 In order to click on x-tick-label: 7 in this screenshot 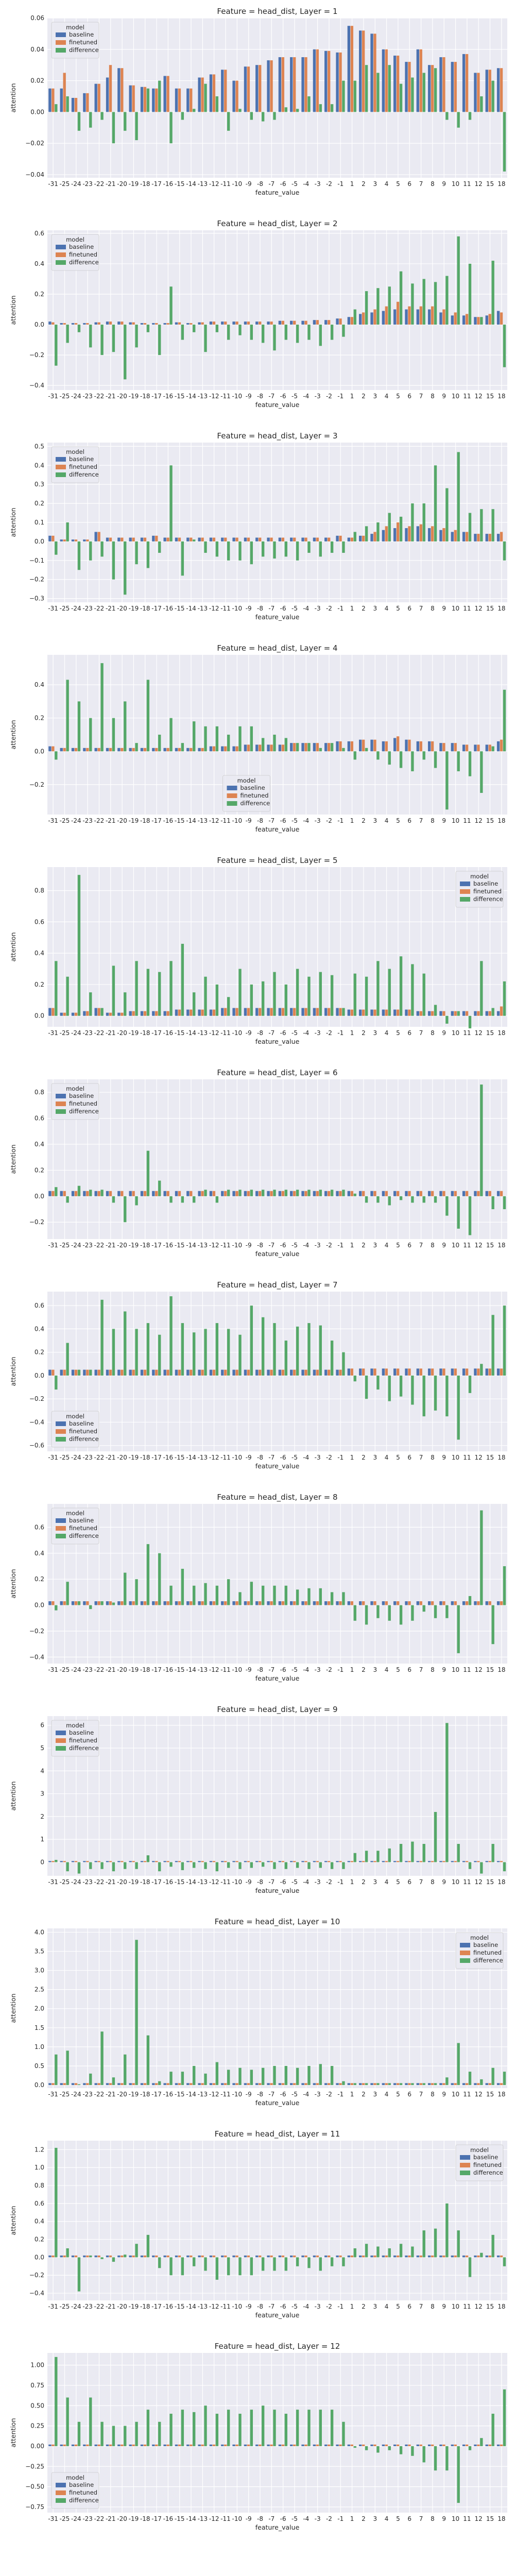, I will do `click(421, 820)`.